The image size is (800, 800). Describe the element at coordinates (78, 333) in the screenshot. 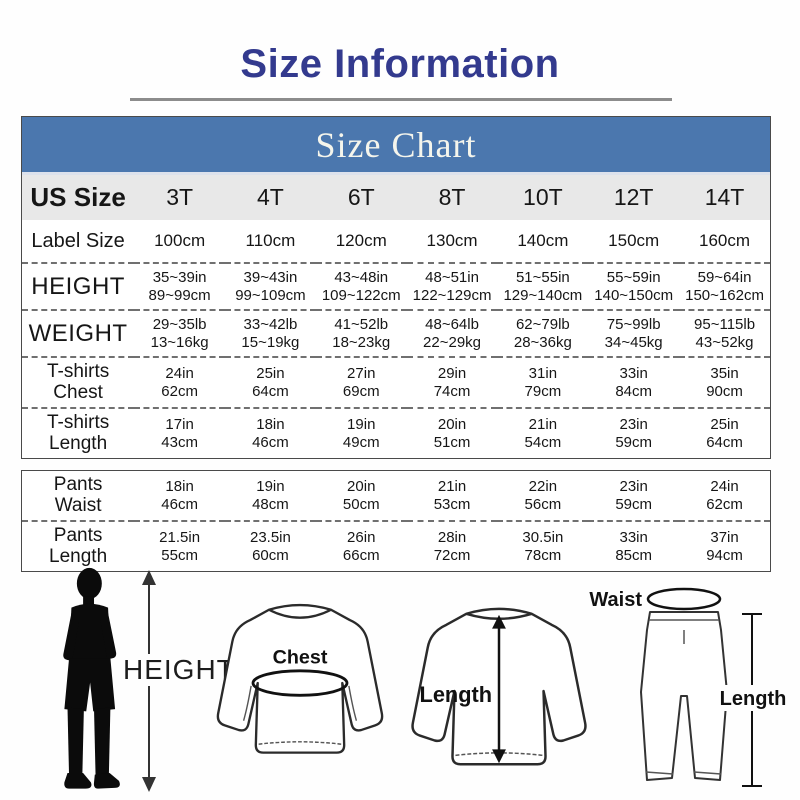

I see `row-label: WEIGHT` at that location.